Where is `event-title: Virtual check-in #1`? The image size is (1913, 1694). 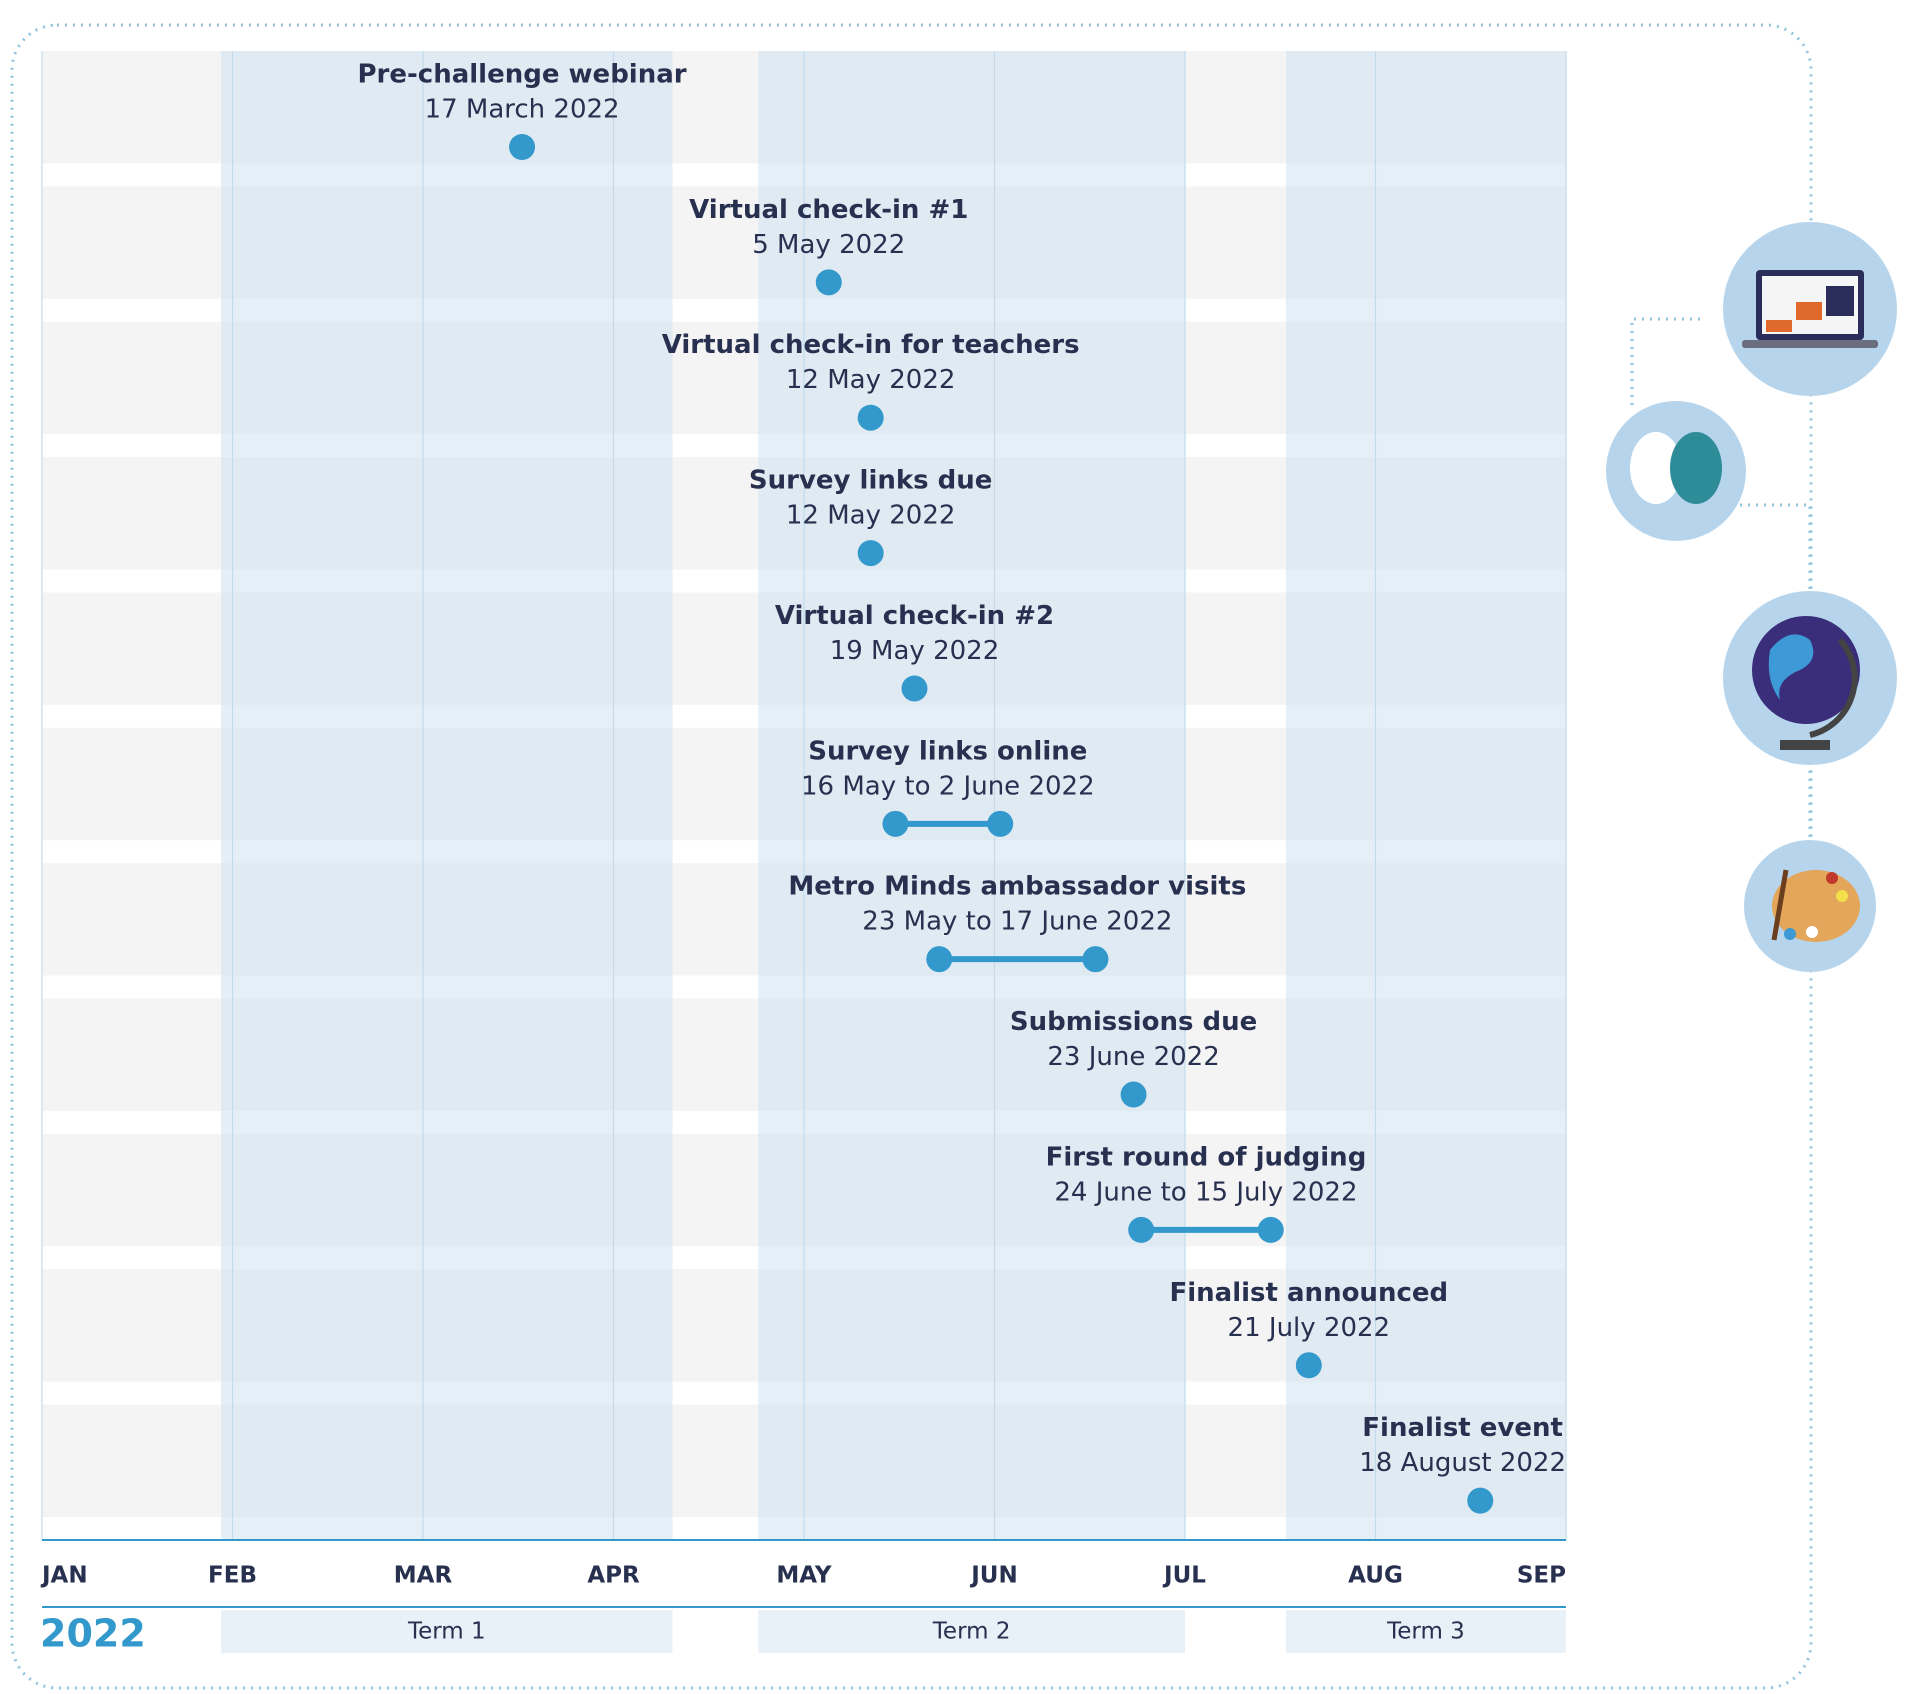
event-title: Virtual check-in #1 is located at coordinates (828, 210).